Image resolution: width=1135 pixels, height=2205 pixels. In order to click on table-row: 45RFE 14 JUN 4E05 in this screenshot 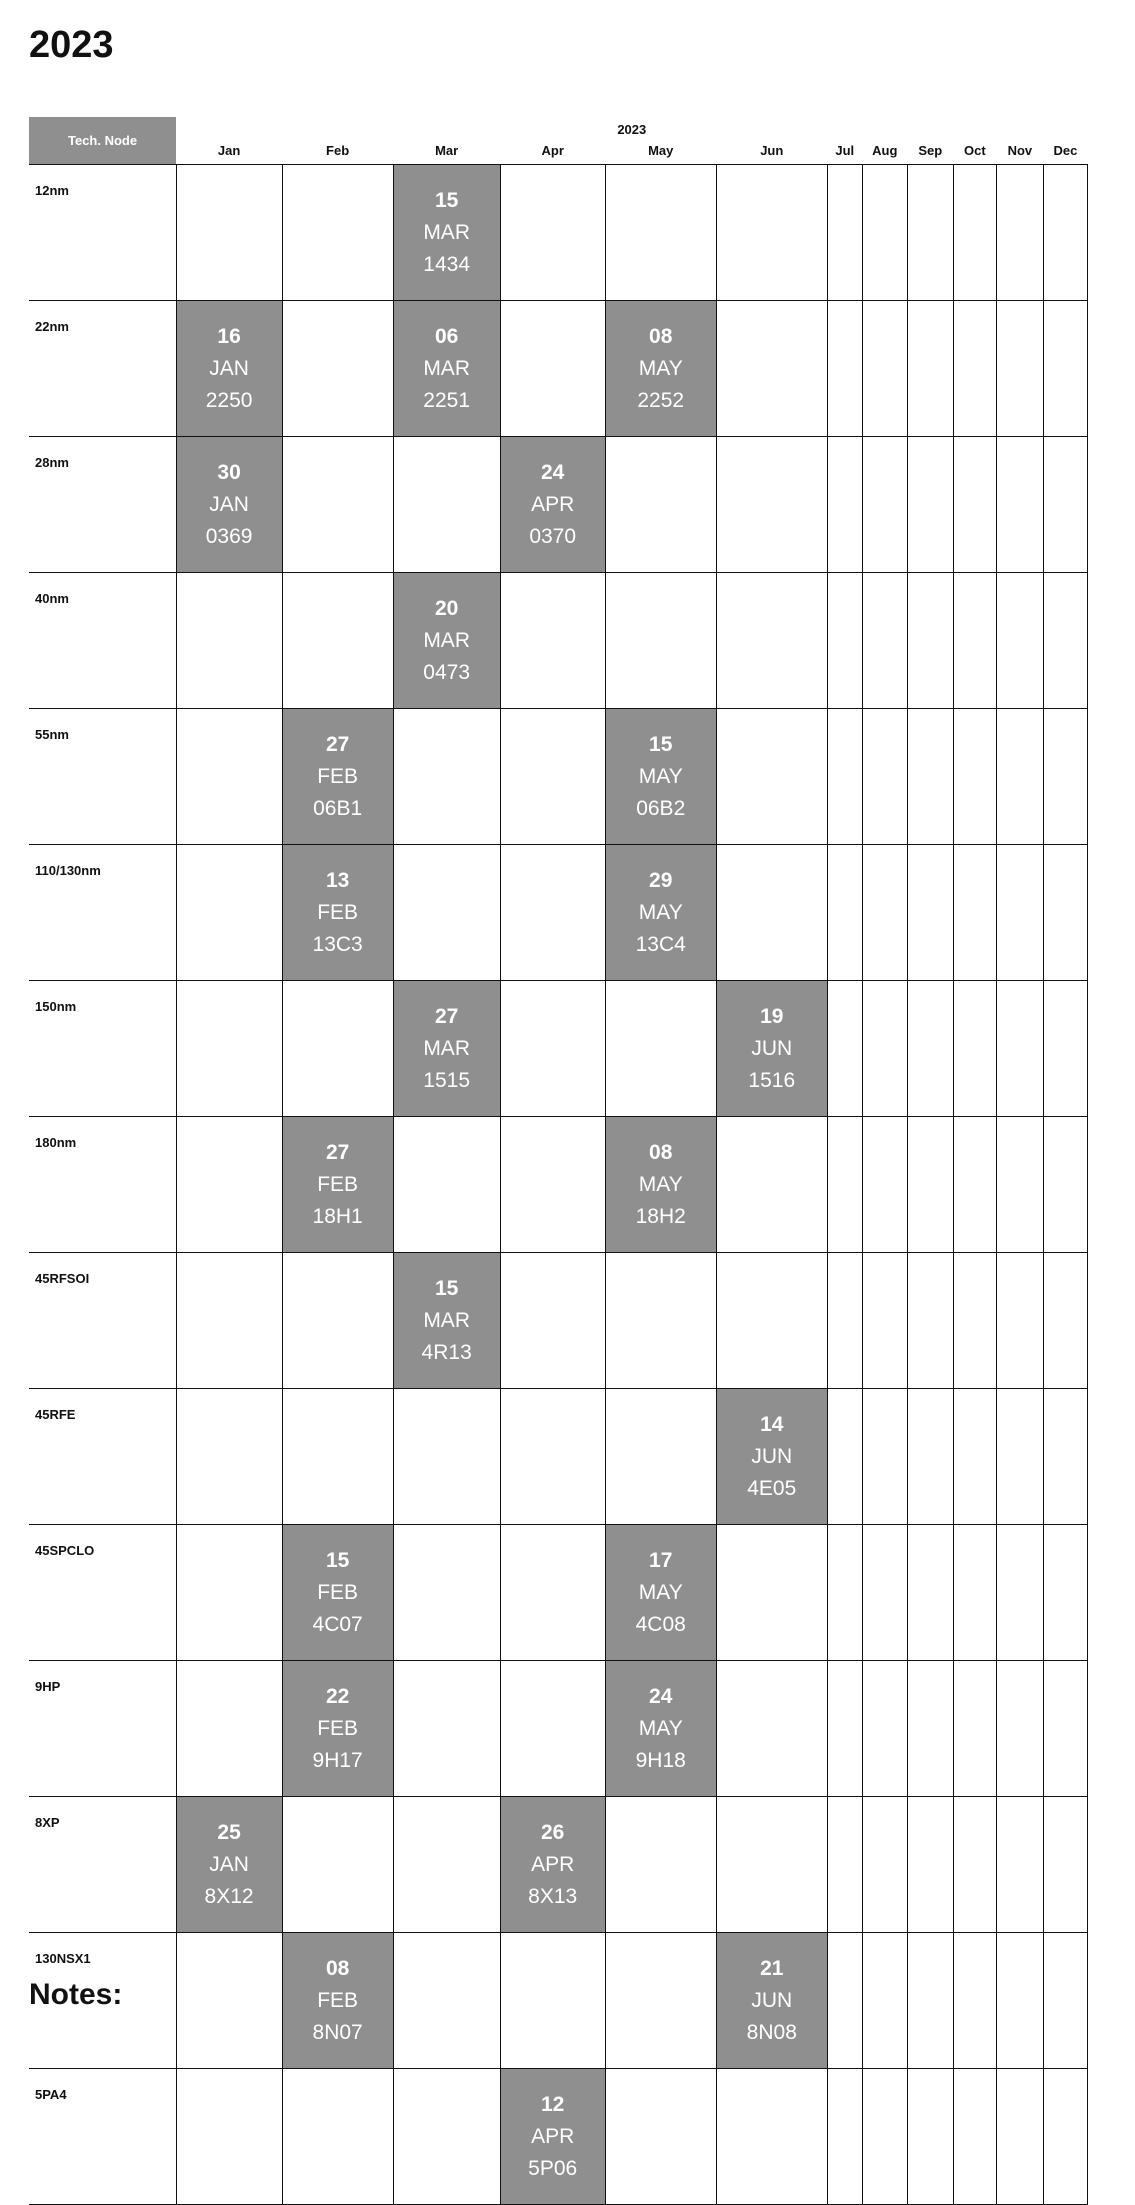, I will do `click(559, 1456)`.